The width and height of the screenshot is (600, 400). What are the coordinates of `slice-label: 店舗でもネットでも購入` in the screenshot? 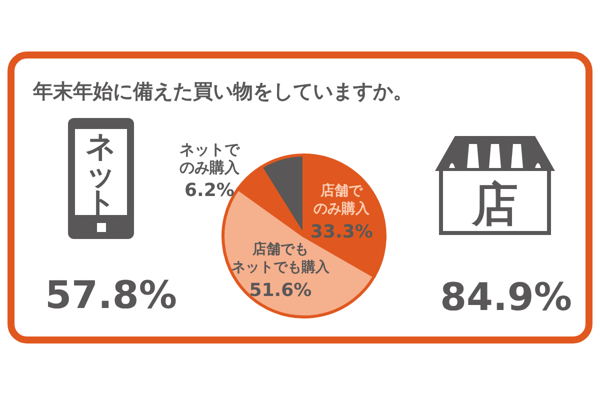 It's located at (280, 258).